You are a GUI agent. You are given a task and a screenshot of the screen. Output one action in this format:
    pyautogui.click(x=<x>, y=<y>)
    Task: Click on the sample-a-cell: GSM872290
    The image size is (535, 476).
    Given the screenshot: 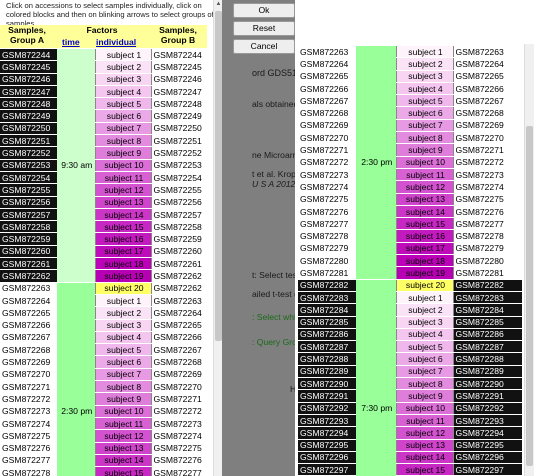 What is the action you would take?
    pyautogui.click(x=327, y=384)
    